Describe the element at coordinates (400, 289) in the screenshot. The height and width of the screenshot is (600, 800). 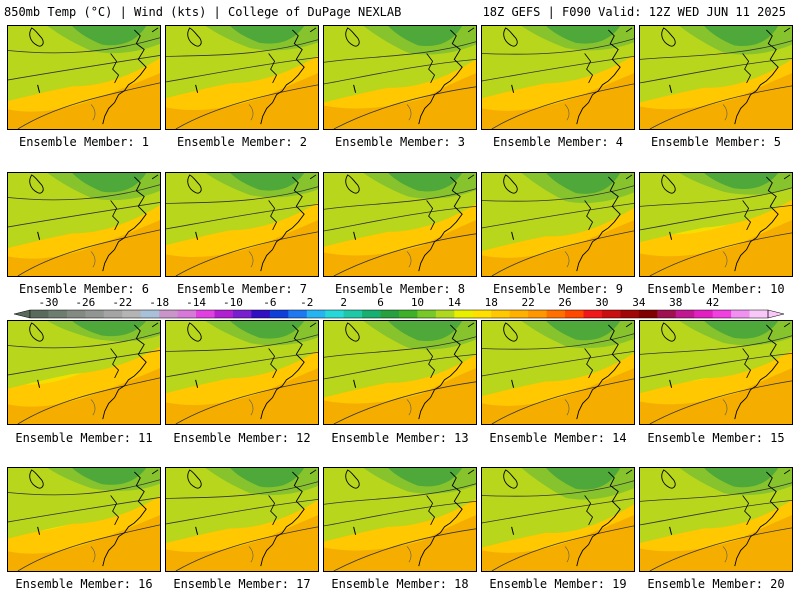
I see `ensemble-member-label: Ensemble Member: 8` at that location.